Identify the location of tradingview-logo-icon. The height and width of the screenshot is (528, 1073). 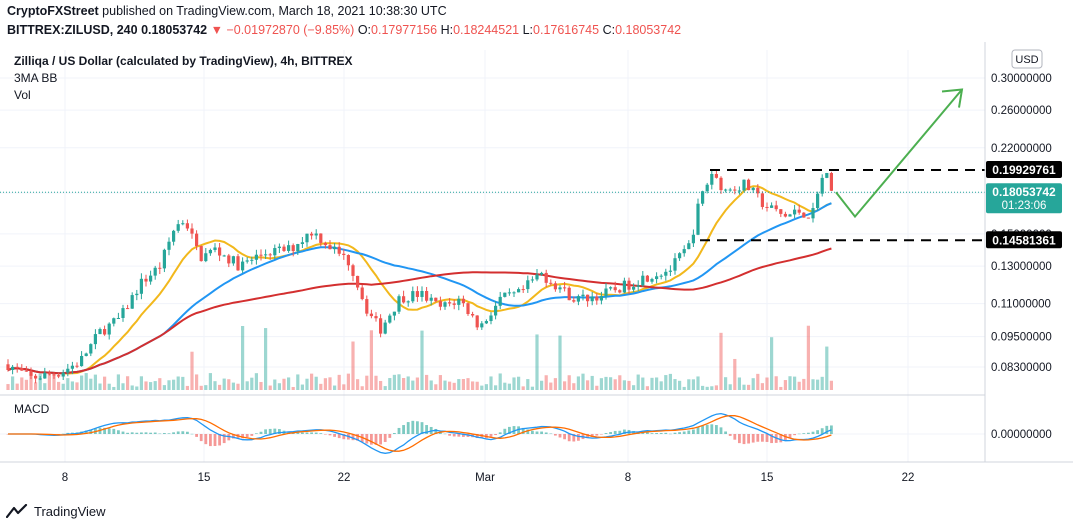
(16, 511).